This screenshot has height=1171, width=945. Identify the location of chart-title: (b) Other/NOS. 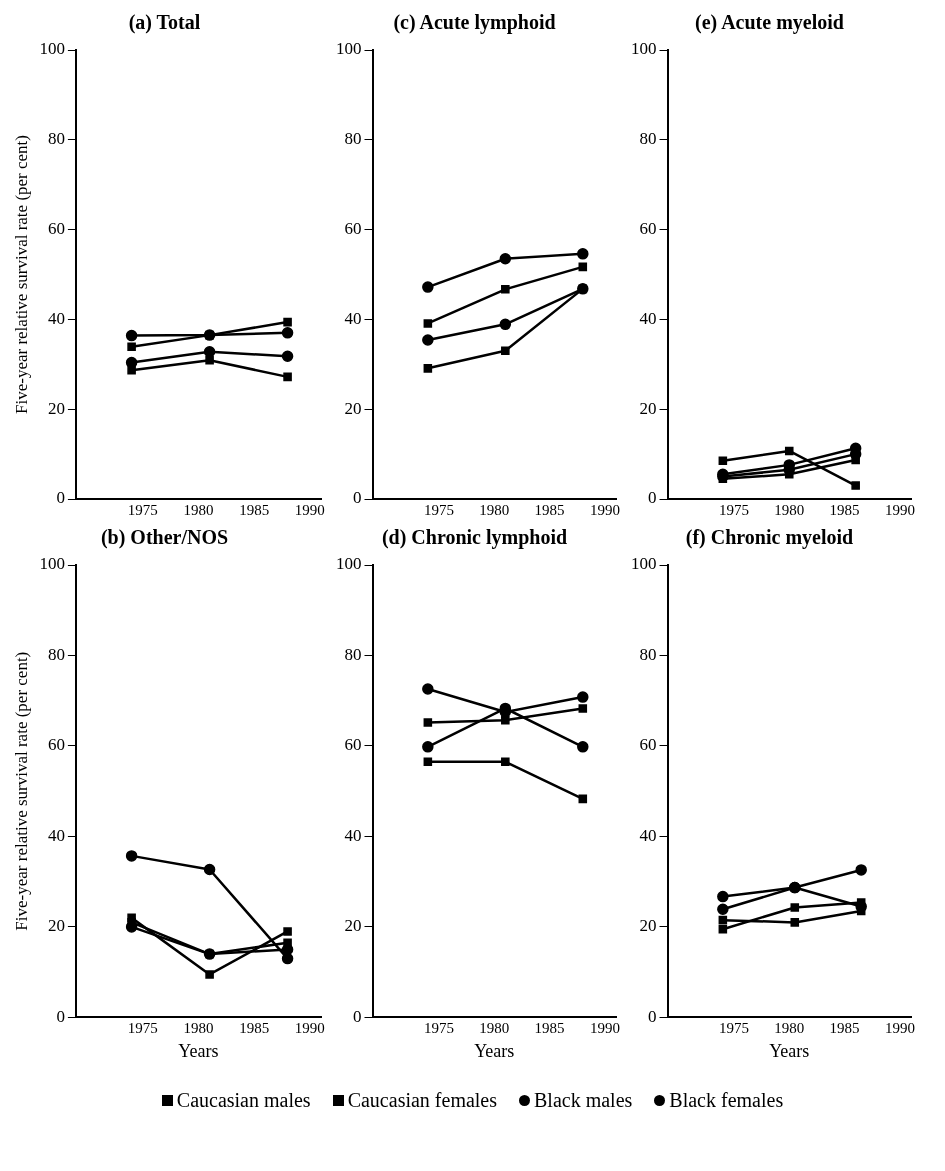
(164, 538).